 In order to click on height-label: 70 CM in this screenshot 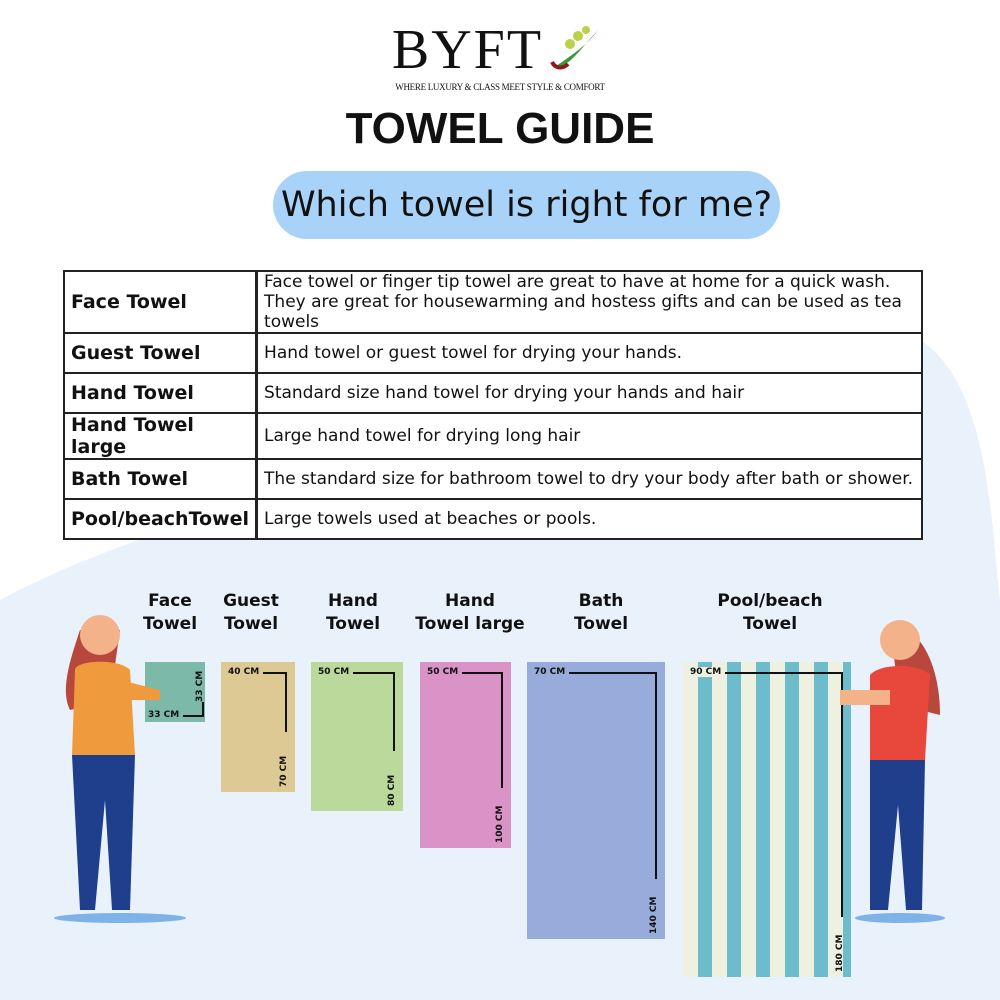, I will do `click(284, 771)`.